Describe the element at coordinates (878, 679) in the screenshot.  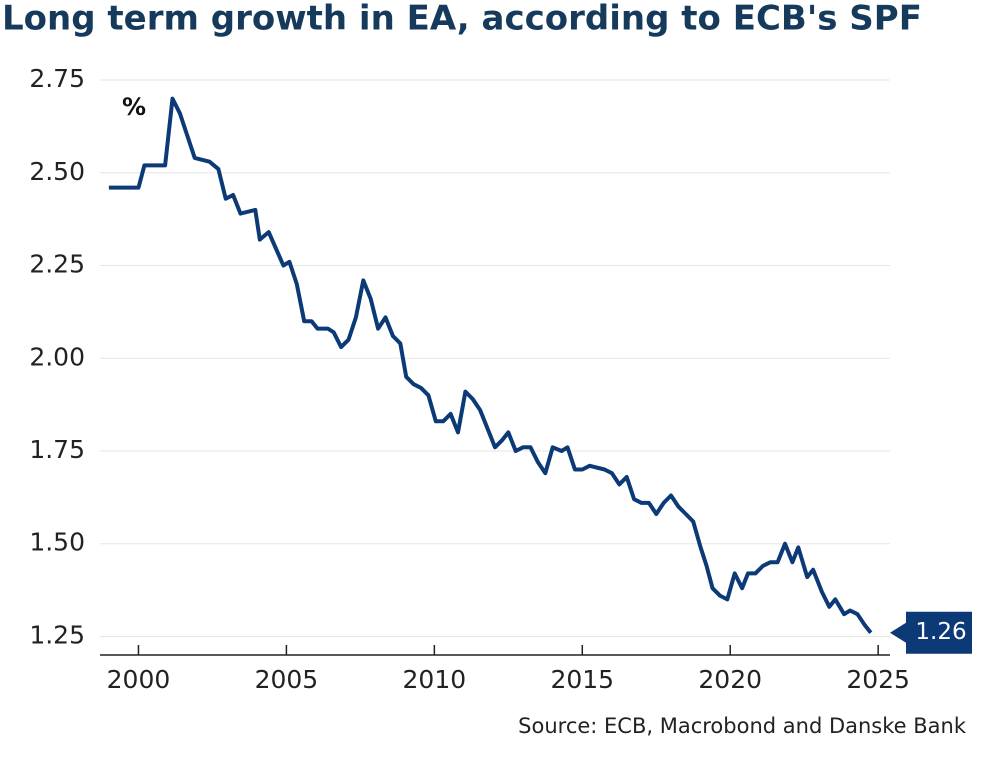
I see `x-tick-label: 2025` at that location.